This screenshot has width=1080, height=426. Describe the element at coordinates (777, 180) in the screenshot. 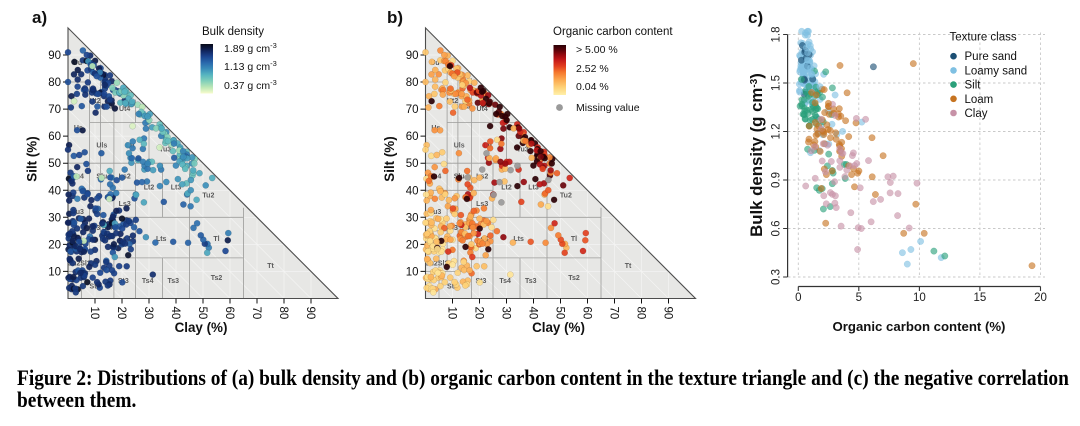

I see `svg-text: 0.9` at that location.